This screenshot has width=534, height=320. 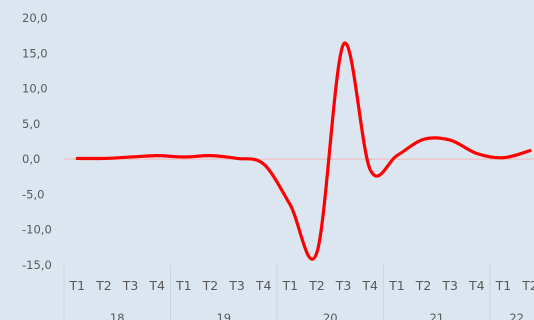 What do you see at coordinates (223, 315) in the screenshot?
I see `x-group-label: 19` at bounding box center [223, 315].